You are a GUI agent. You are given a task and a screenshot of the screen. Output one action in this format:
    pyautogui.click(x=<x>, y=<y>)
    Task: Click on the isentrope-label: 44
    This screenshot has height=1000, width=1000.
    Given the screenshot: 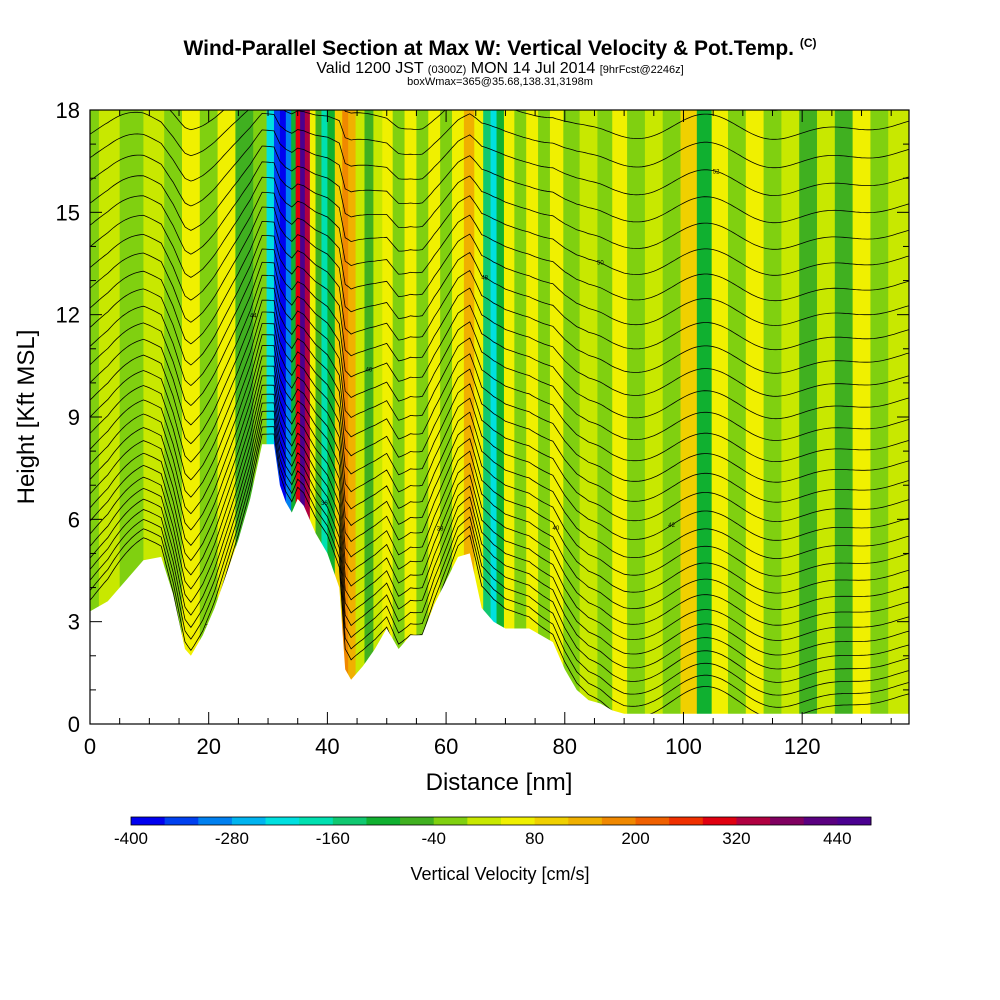 What is the action you would take?
    pyautogui.click(x=253, y=317)
    